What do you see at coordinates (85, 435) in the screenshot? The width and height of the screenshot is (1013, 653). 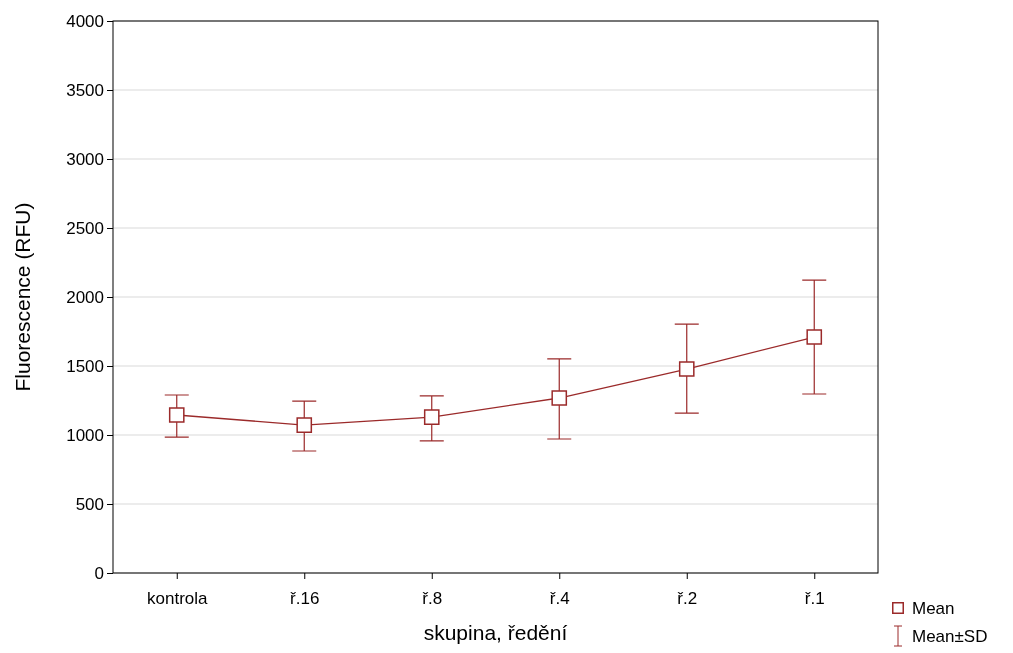 I see `y-tick-label: 1000` at bounding box center [85, 435].